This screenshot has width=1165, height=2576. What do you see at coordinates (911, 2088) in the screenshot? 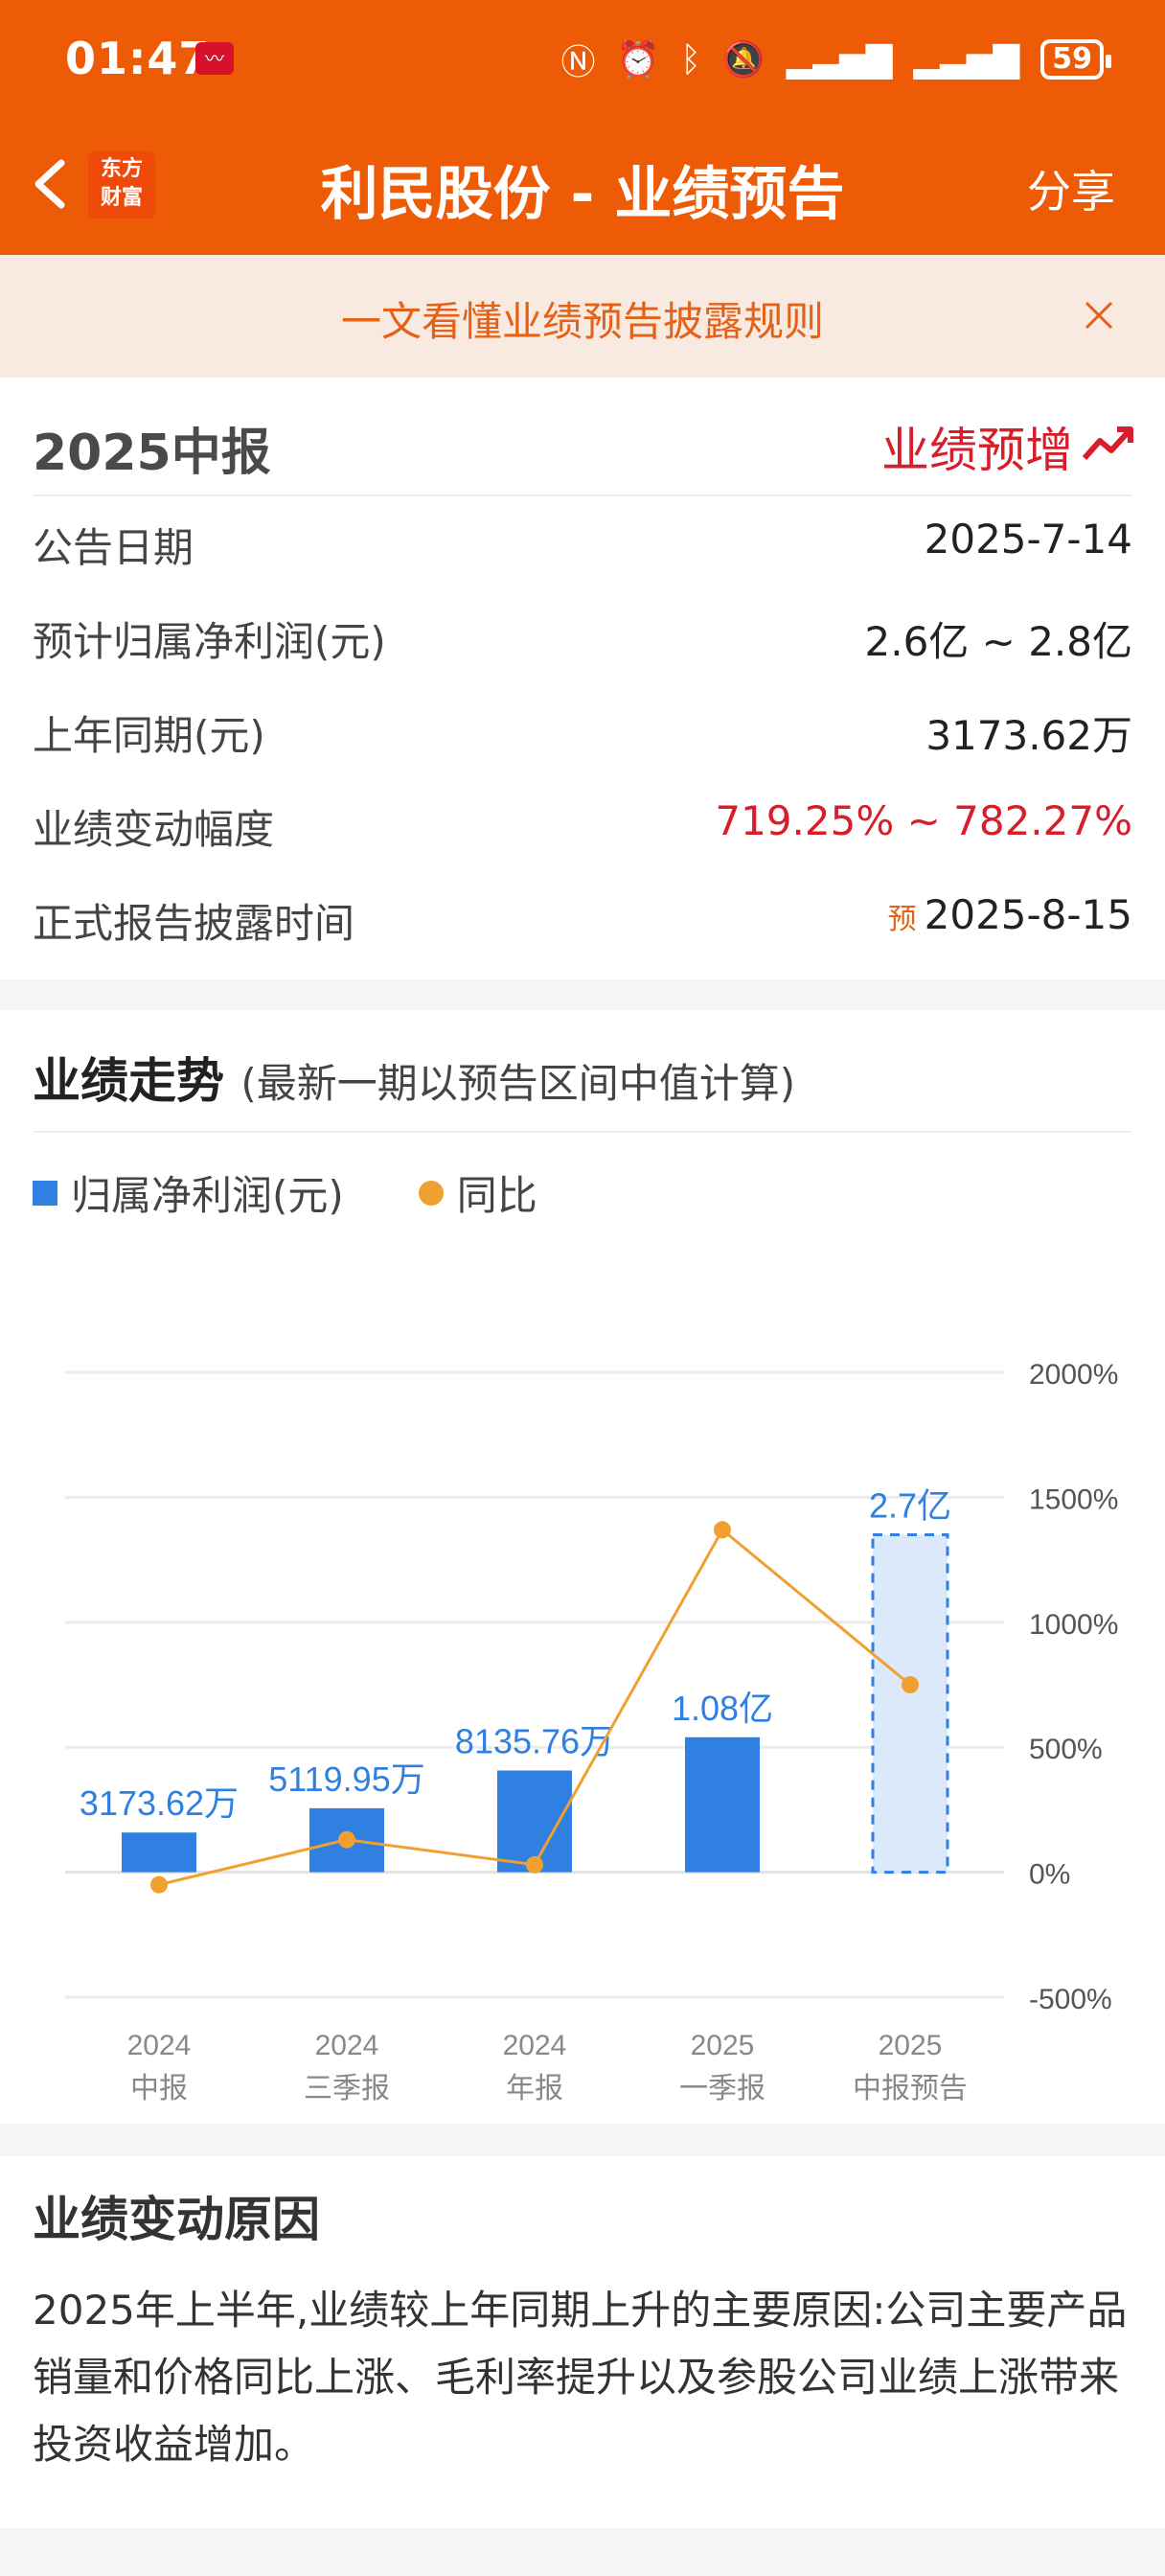
I see `x-axis-tick-label-period: 中报预告` at bounding box center [911, 2088].